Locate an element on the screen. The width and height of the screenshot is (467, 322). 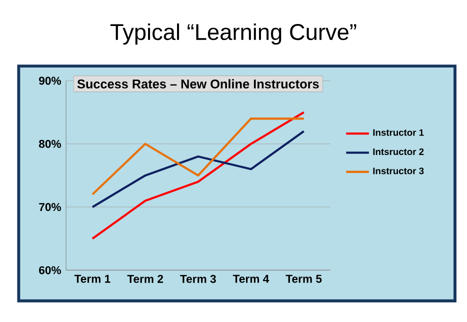
x-tick-label: Term 5 is located at coordinates (304, 278).